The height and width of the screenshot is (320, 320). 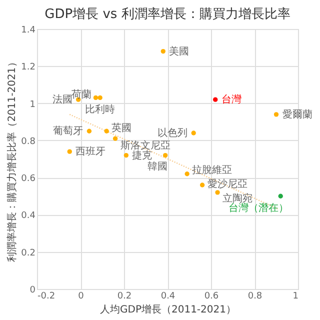 What do you see at coordinates (211, 297) in the screenshot?
I see `x-tick-label: 0.6` at bounding box center [211, 297].